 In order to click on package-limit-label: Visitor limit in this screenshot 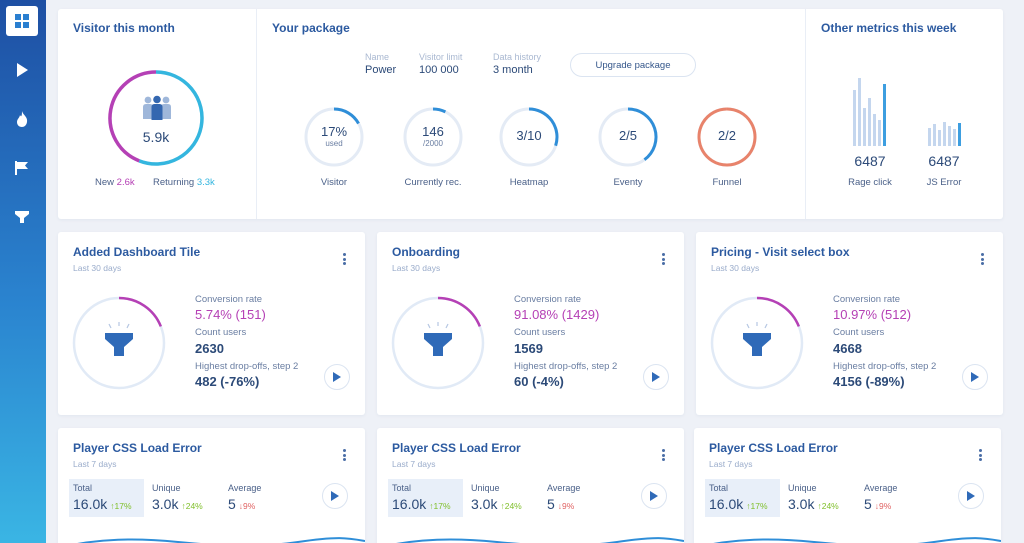, I will do `click(441, 57)`.